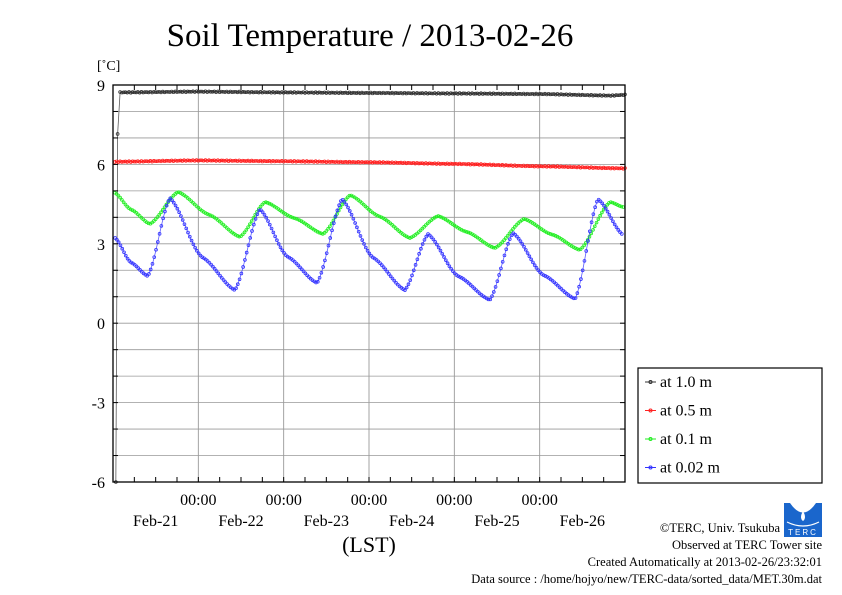  Describe the element at coordinates (690, 468) in the screenshot. I see `legend-label: at 0.02 m` at that location.